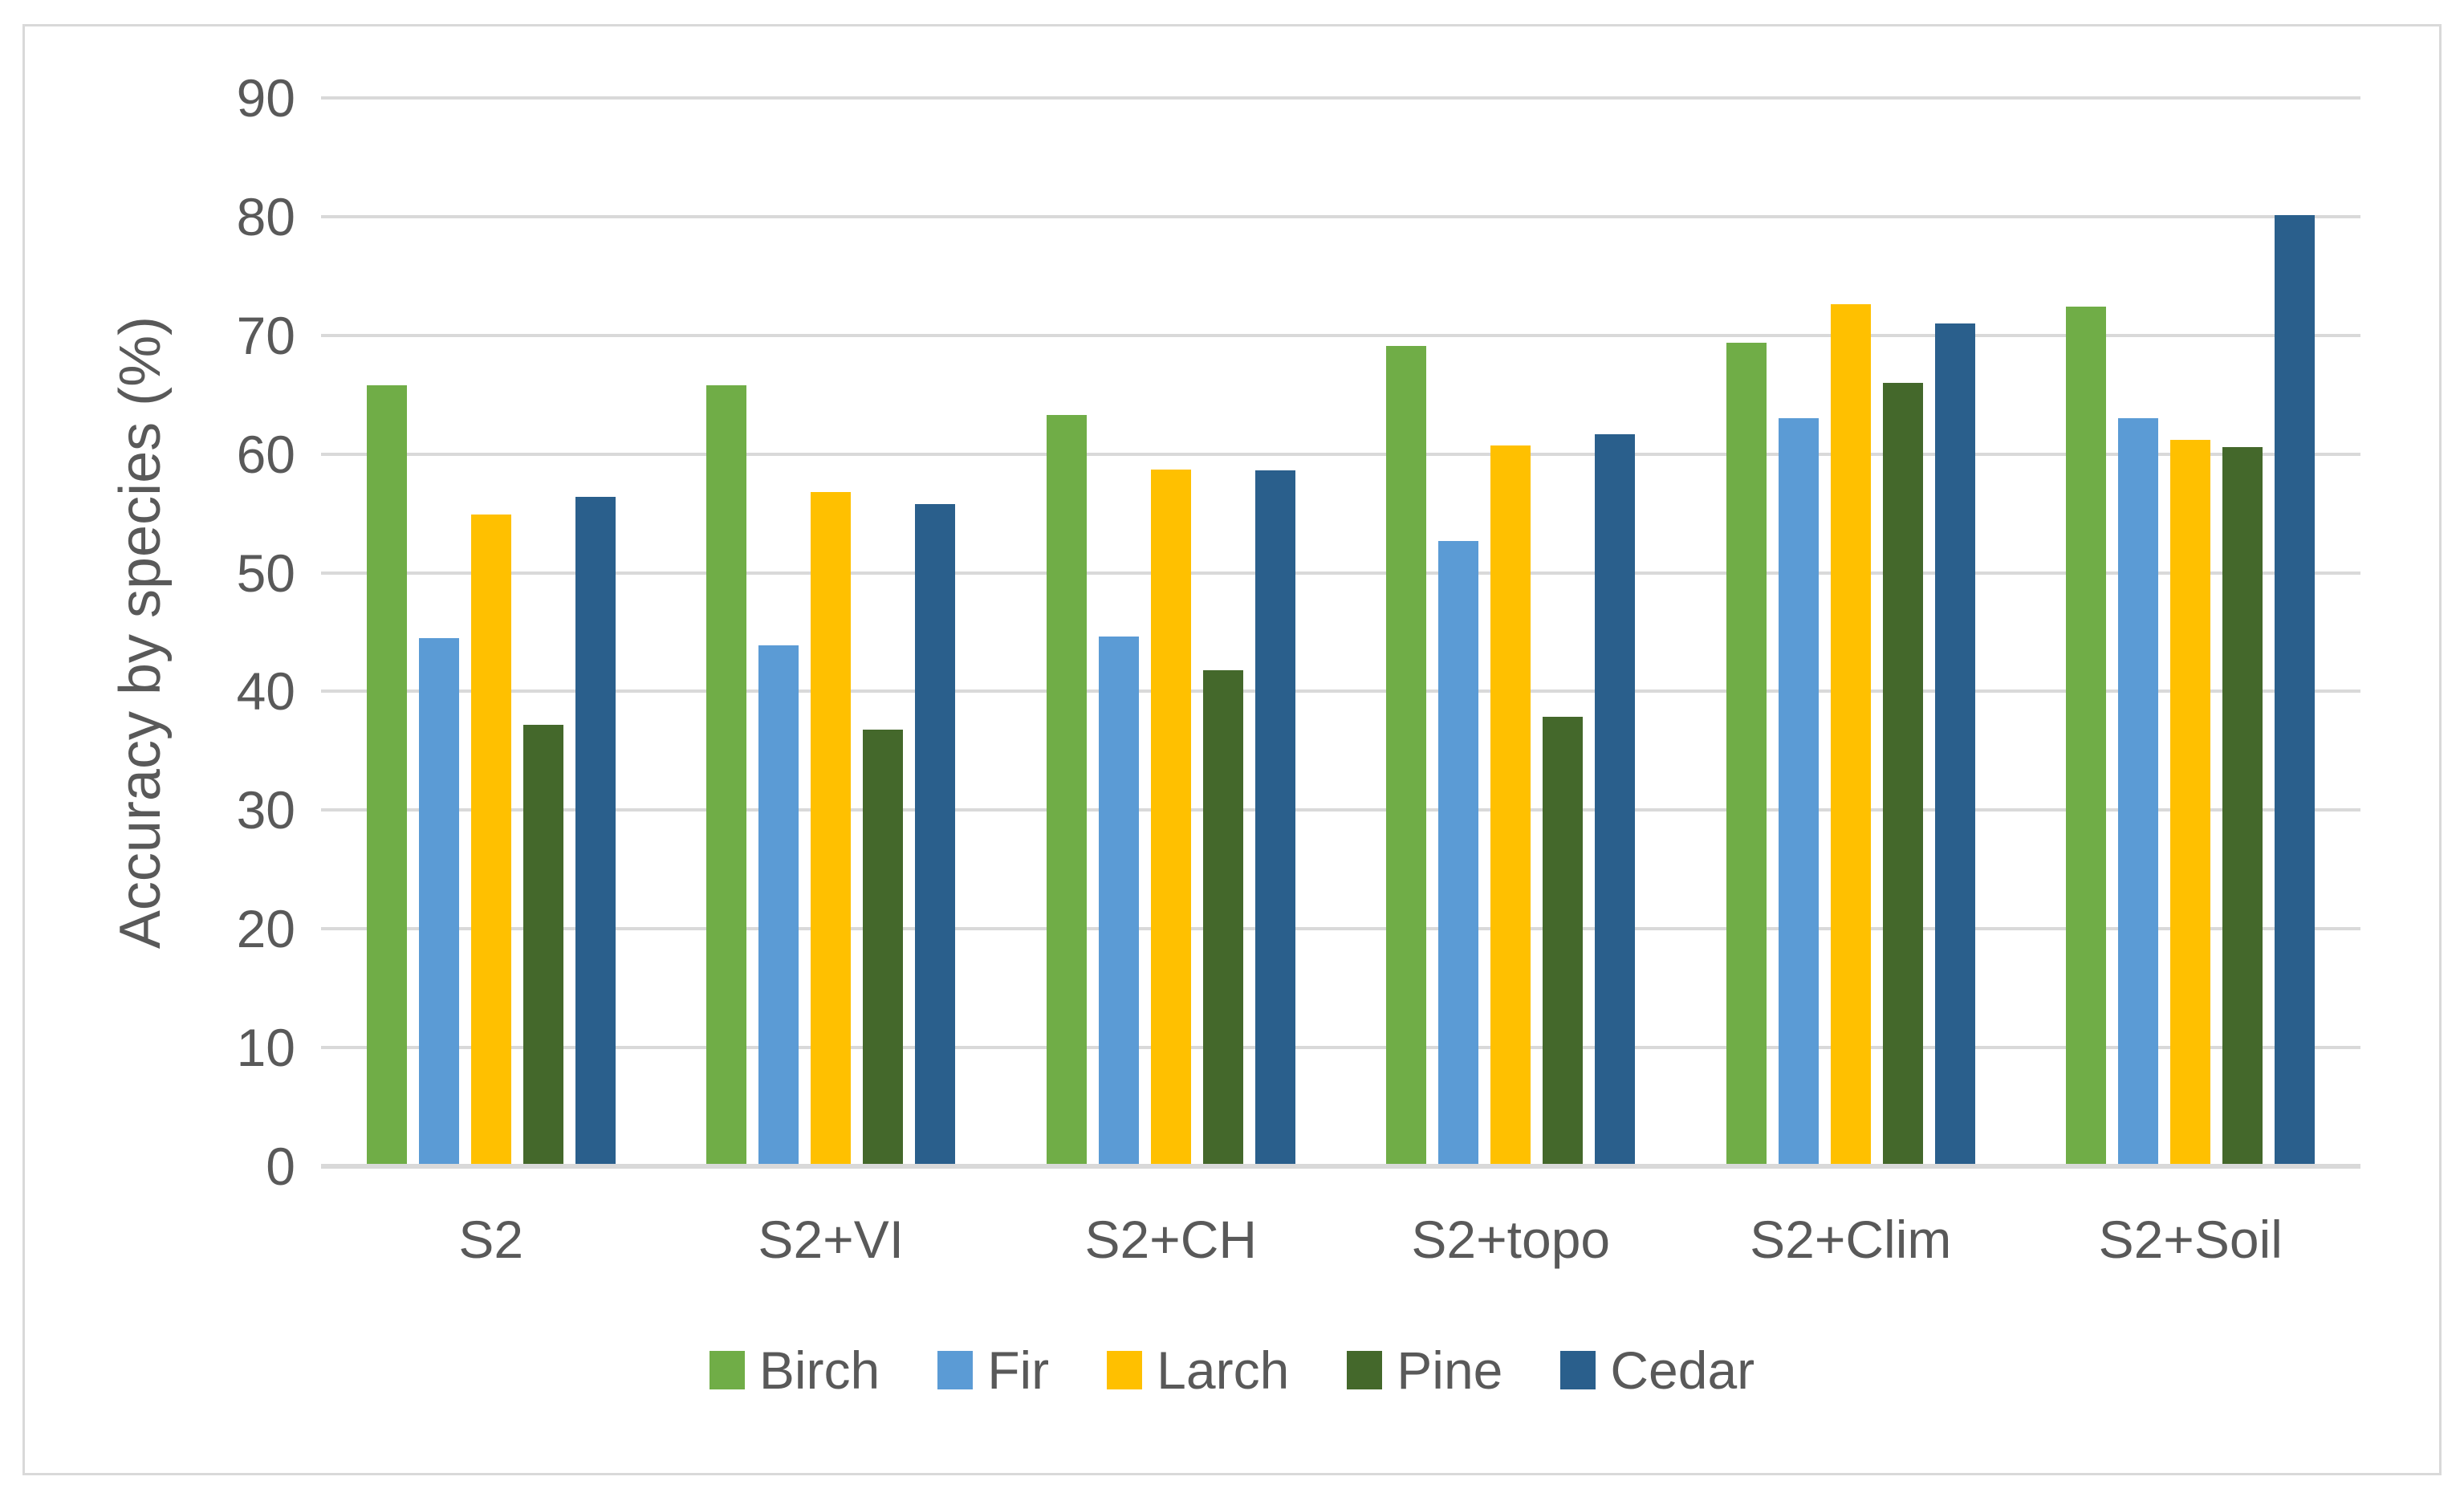 The height and width of the screenshot is (1501, 2464). I want to click on category-label-S2+topo: S2+topo, so click(1511, 1239).